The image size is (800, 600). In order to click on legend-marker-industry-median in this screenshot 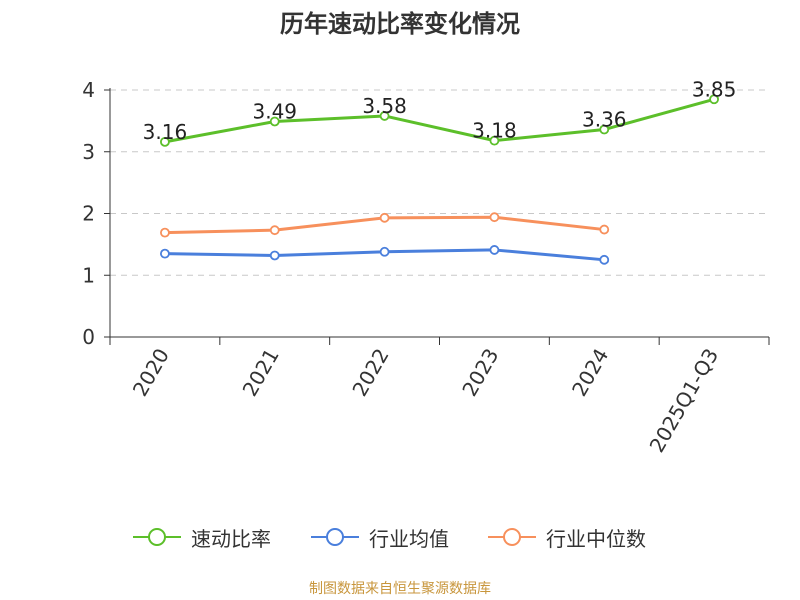, I will do `click(512, 537)`.